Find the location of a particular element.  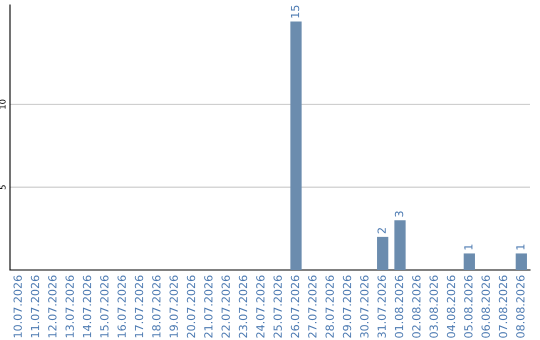

x-tick-label: 31.07.2026 is located at coordinates (381, 307).